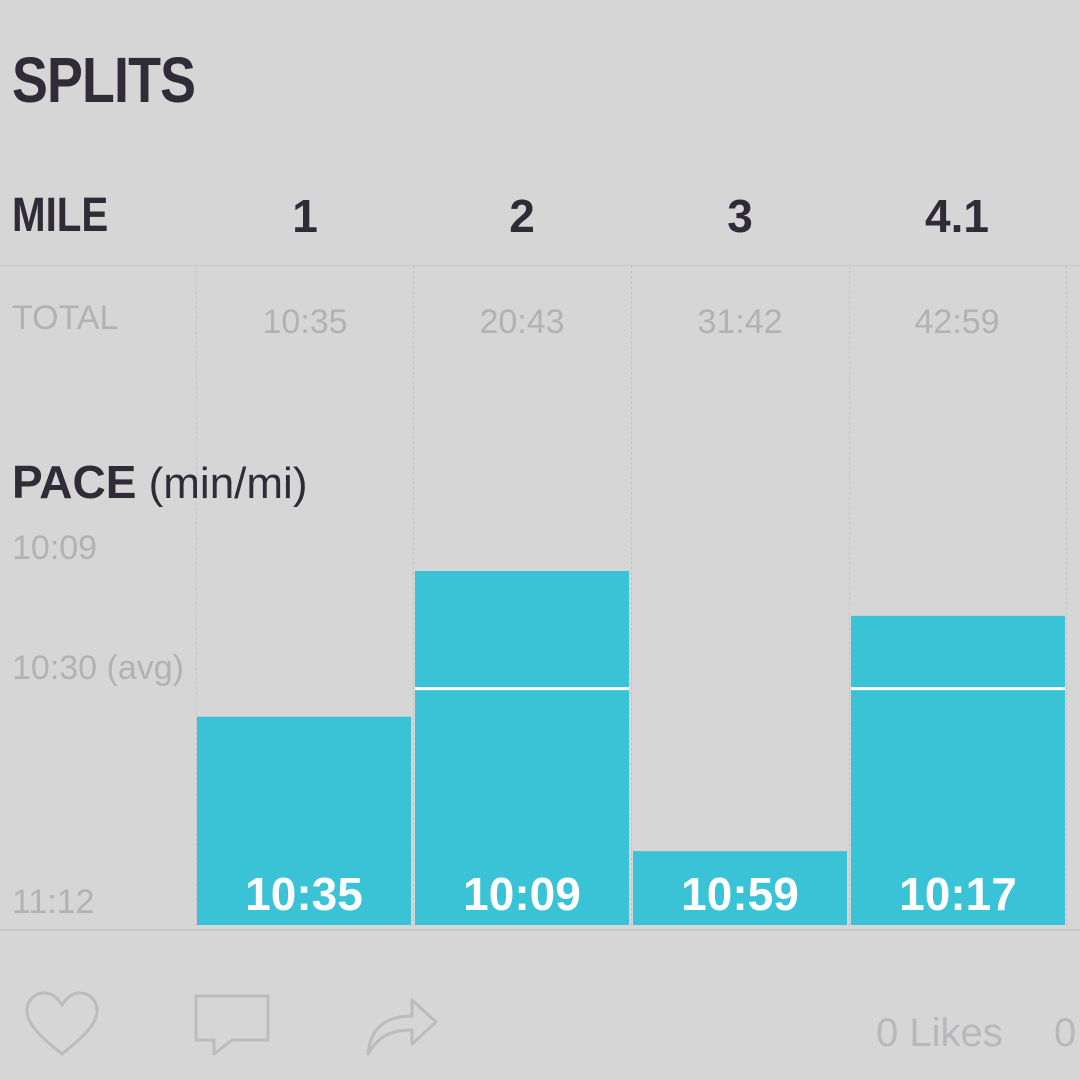 The width and height of the screenshot is (1080, 1080). What do you see at coordinates (104, 80) in the screenshot?
I see `page-title: SPLITS` at bounding box center [104, 80].